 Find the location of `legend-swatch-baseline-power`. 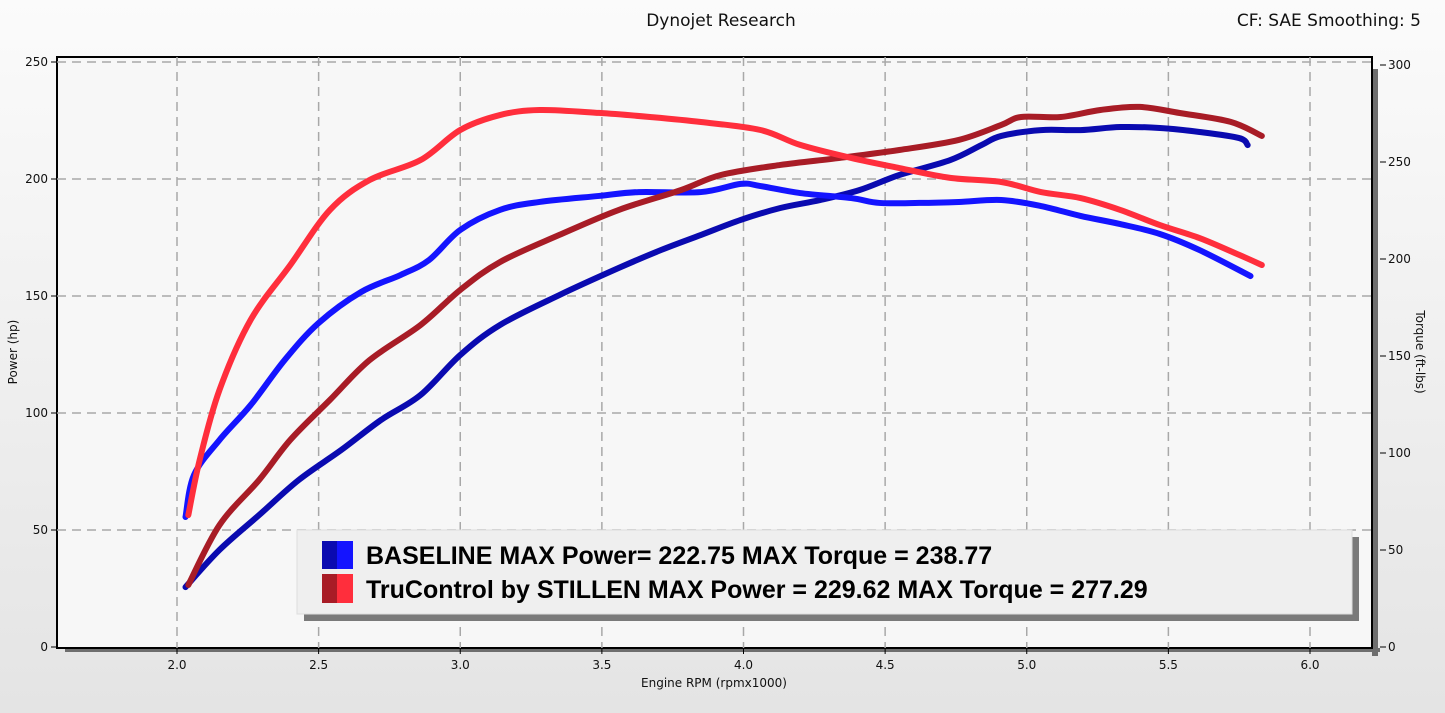

legend-swatch-baseline-power is located at coordinates (329, 555).